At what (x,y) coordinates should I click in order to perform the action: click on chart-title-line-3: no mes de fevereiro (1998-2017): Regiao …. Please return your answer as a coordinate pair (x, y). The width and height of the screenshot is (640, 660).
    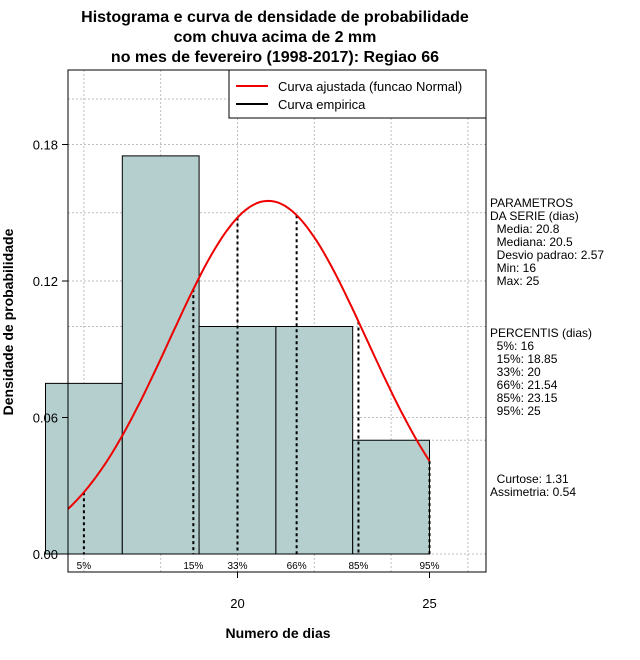
    Looking at the image, I should click on (275, 57).